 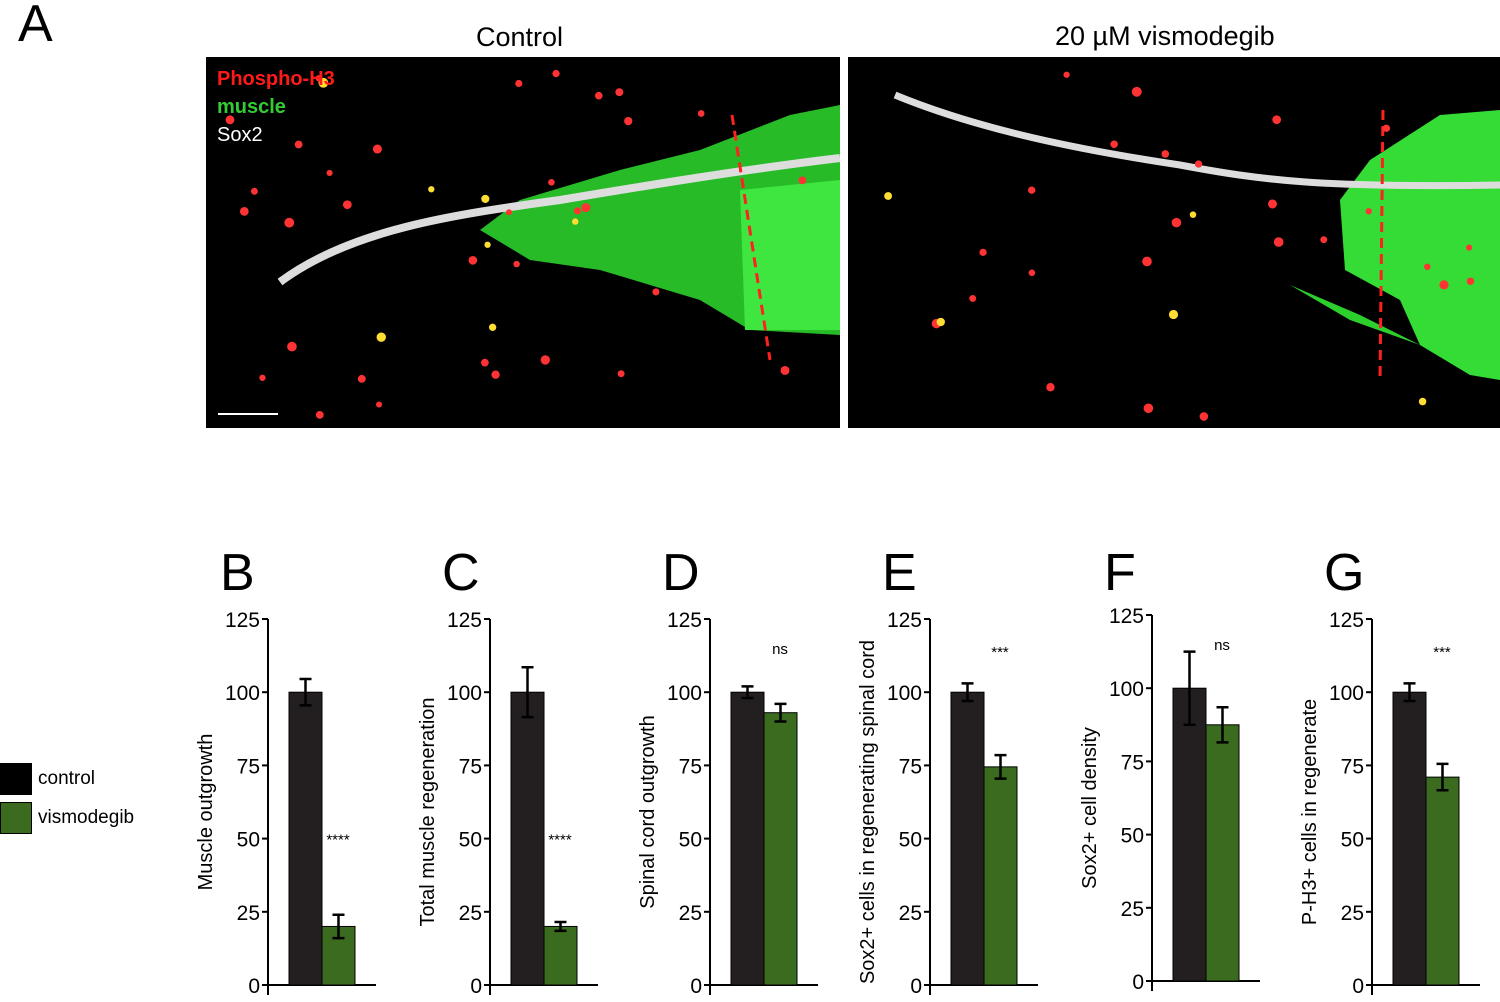 I want to click on significance-label: ****, so click(x=338, y=840).